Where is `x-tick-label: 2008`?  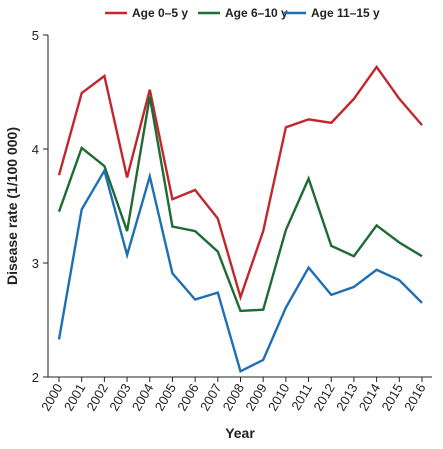 x-tick-label: 2008 is located at coordinates (233, 397).